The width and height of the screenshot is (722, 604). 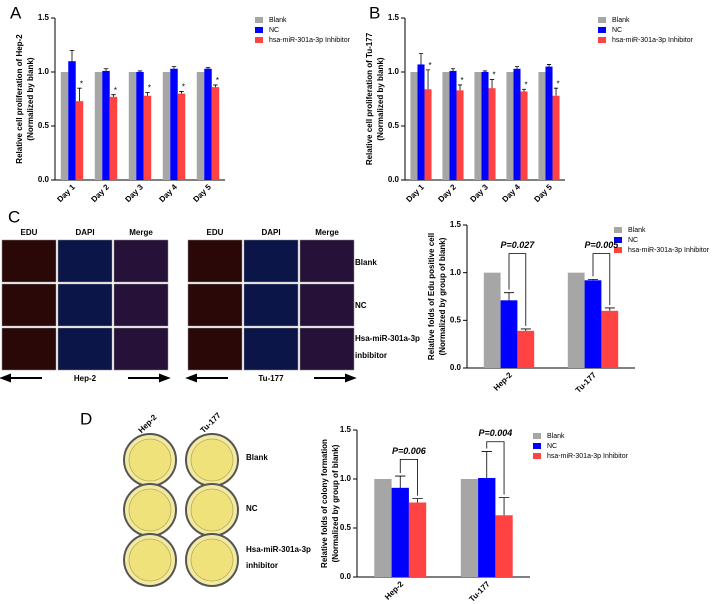 What do you see at coordinates (586, 382) in the screenshot?
I see `x-tick-label: Tu-177` at bounding box center [586, 382].